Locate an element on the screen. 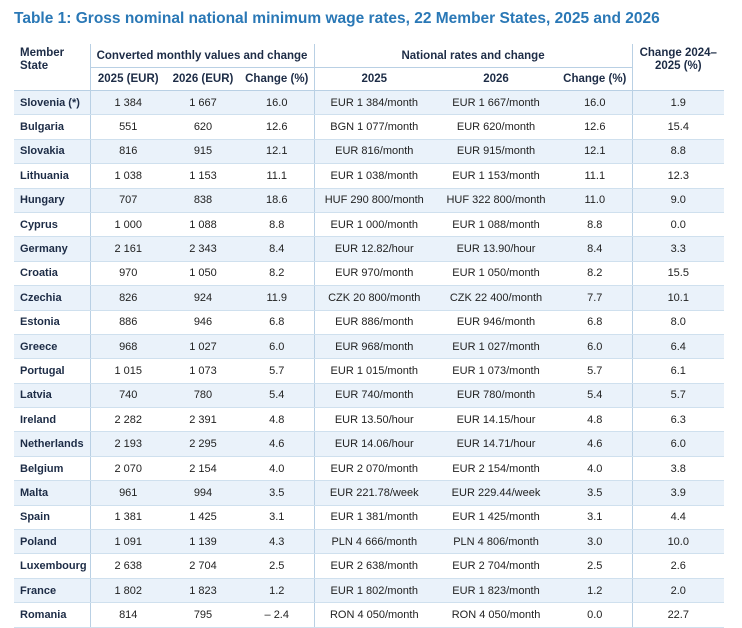 The image size is (742, 628). cell-member-state: Slovenia (*) is located at coordinates (52, 103).